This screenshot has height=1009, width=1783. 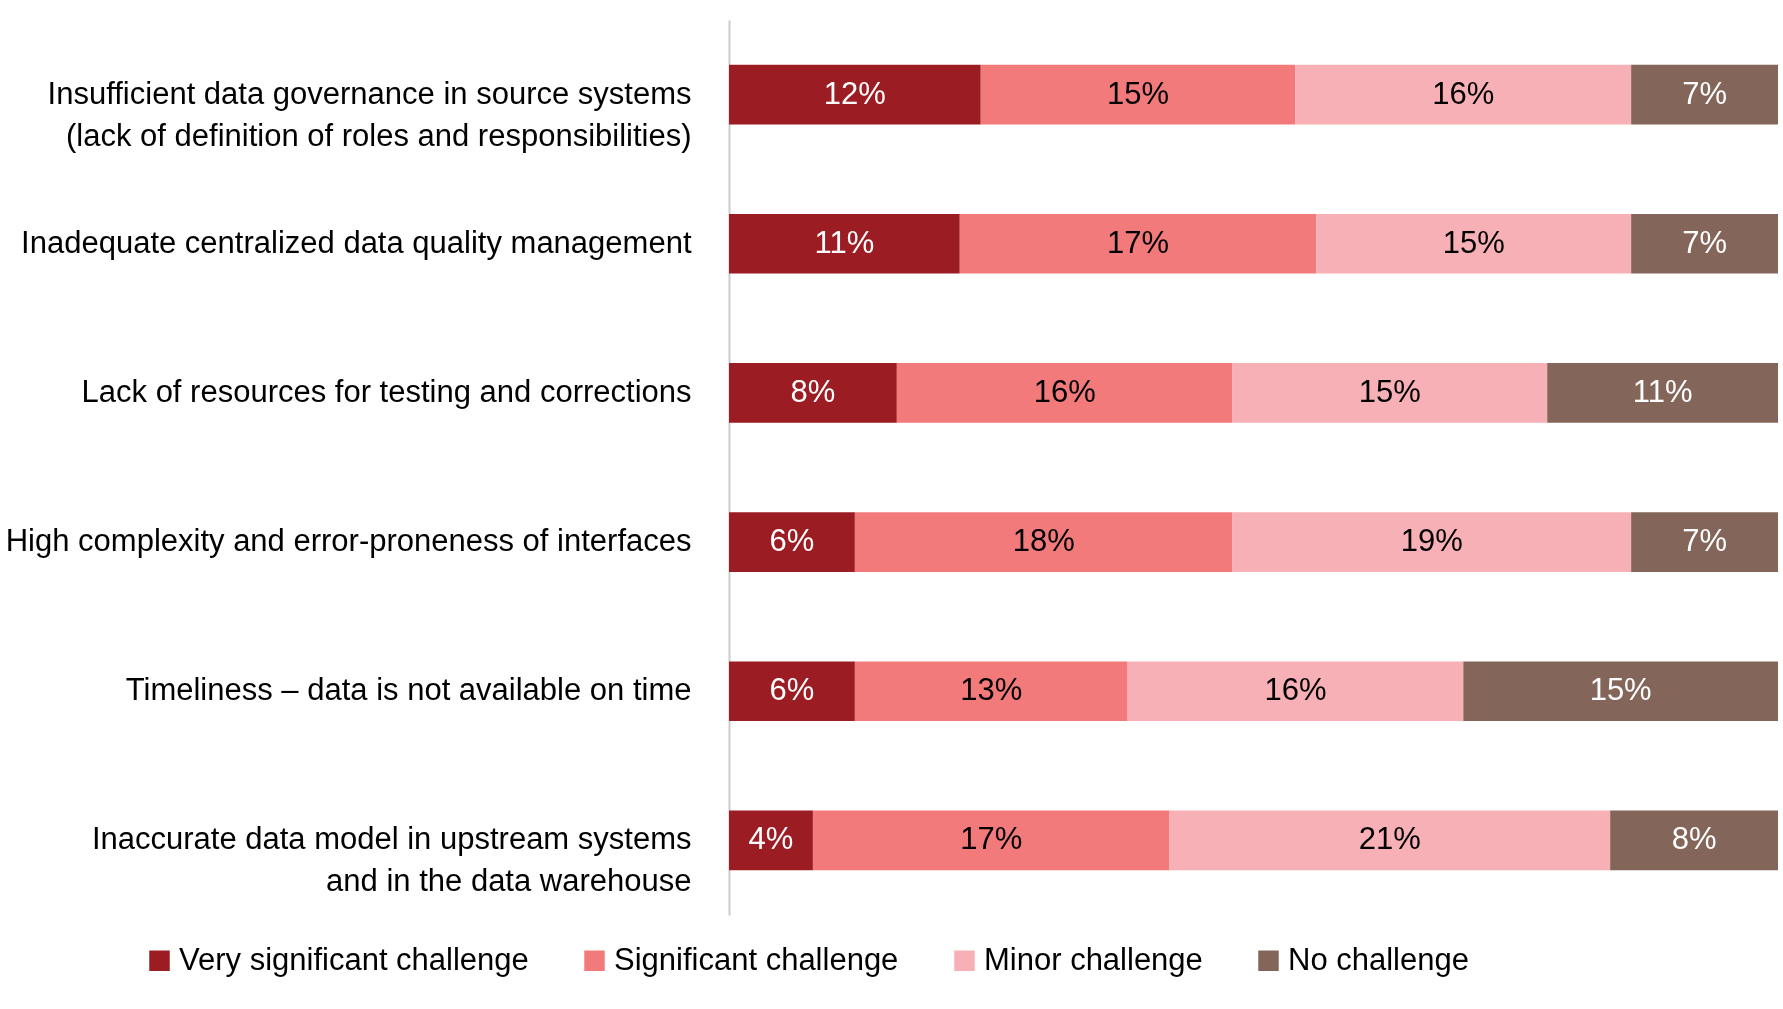 I want to click on data-label: 13%, so click(x=991, y=690).